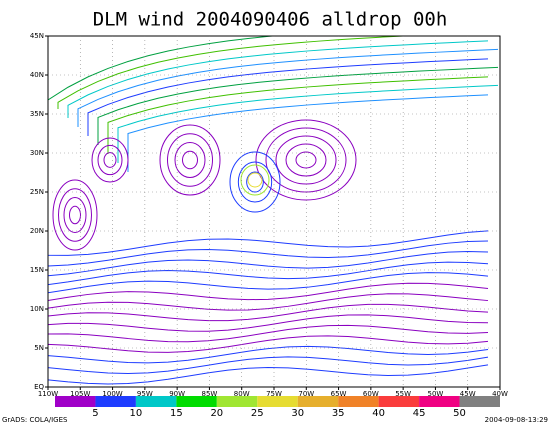 The height and width of the screenshot is (425, 550). Describe the element at coordinates (37, 192) in the screenshot. I see `lat-label: 25N` at that location.